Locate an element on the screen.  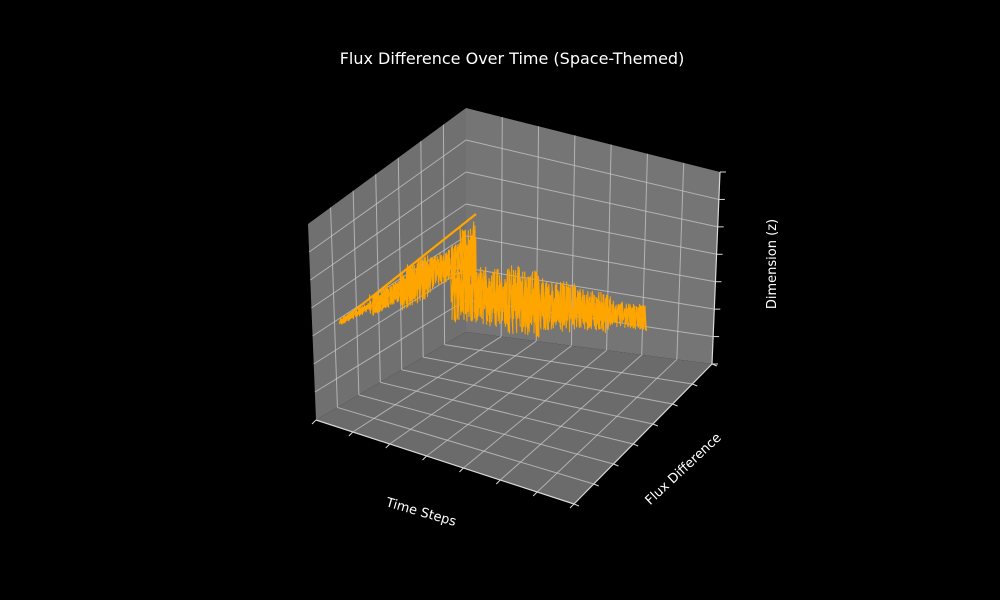
left-pane is located at coordinates (387, 264).